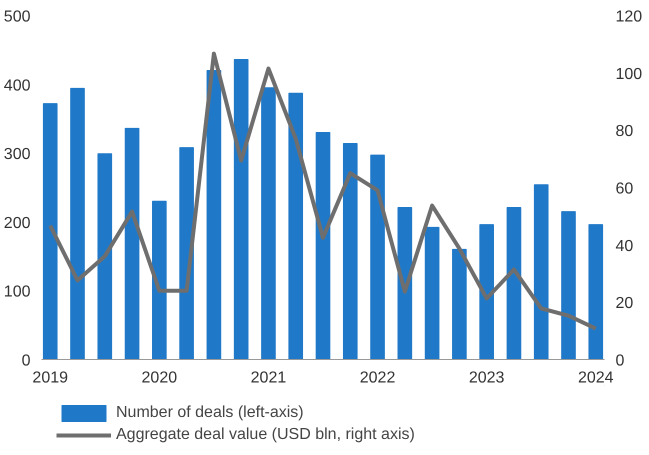  I want to click on legend-label: Number of deals (left-axis), so click(210, 413).